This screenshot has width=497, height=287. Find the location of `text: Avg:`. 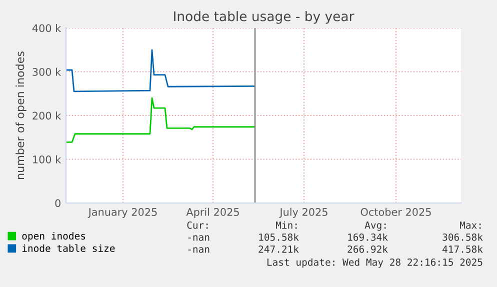

text: Avg: is located at coordinates (375, 226).